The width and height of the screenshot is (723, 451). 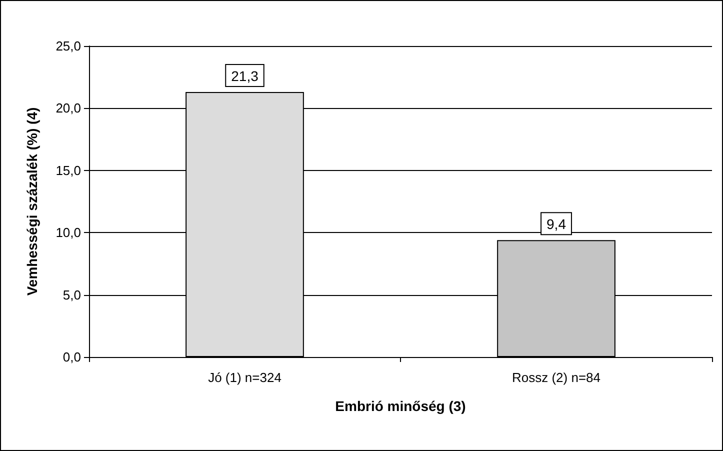 What do you see at coordinates (556, 224) in the screenshot?
I see `data-label: 9,4` at bounding box center [556, 224].